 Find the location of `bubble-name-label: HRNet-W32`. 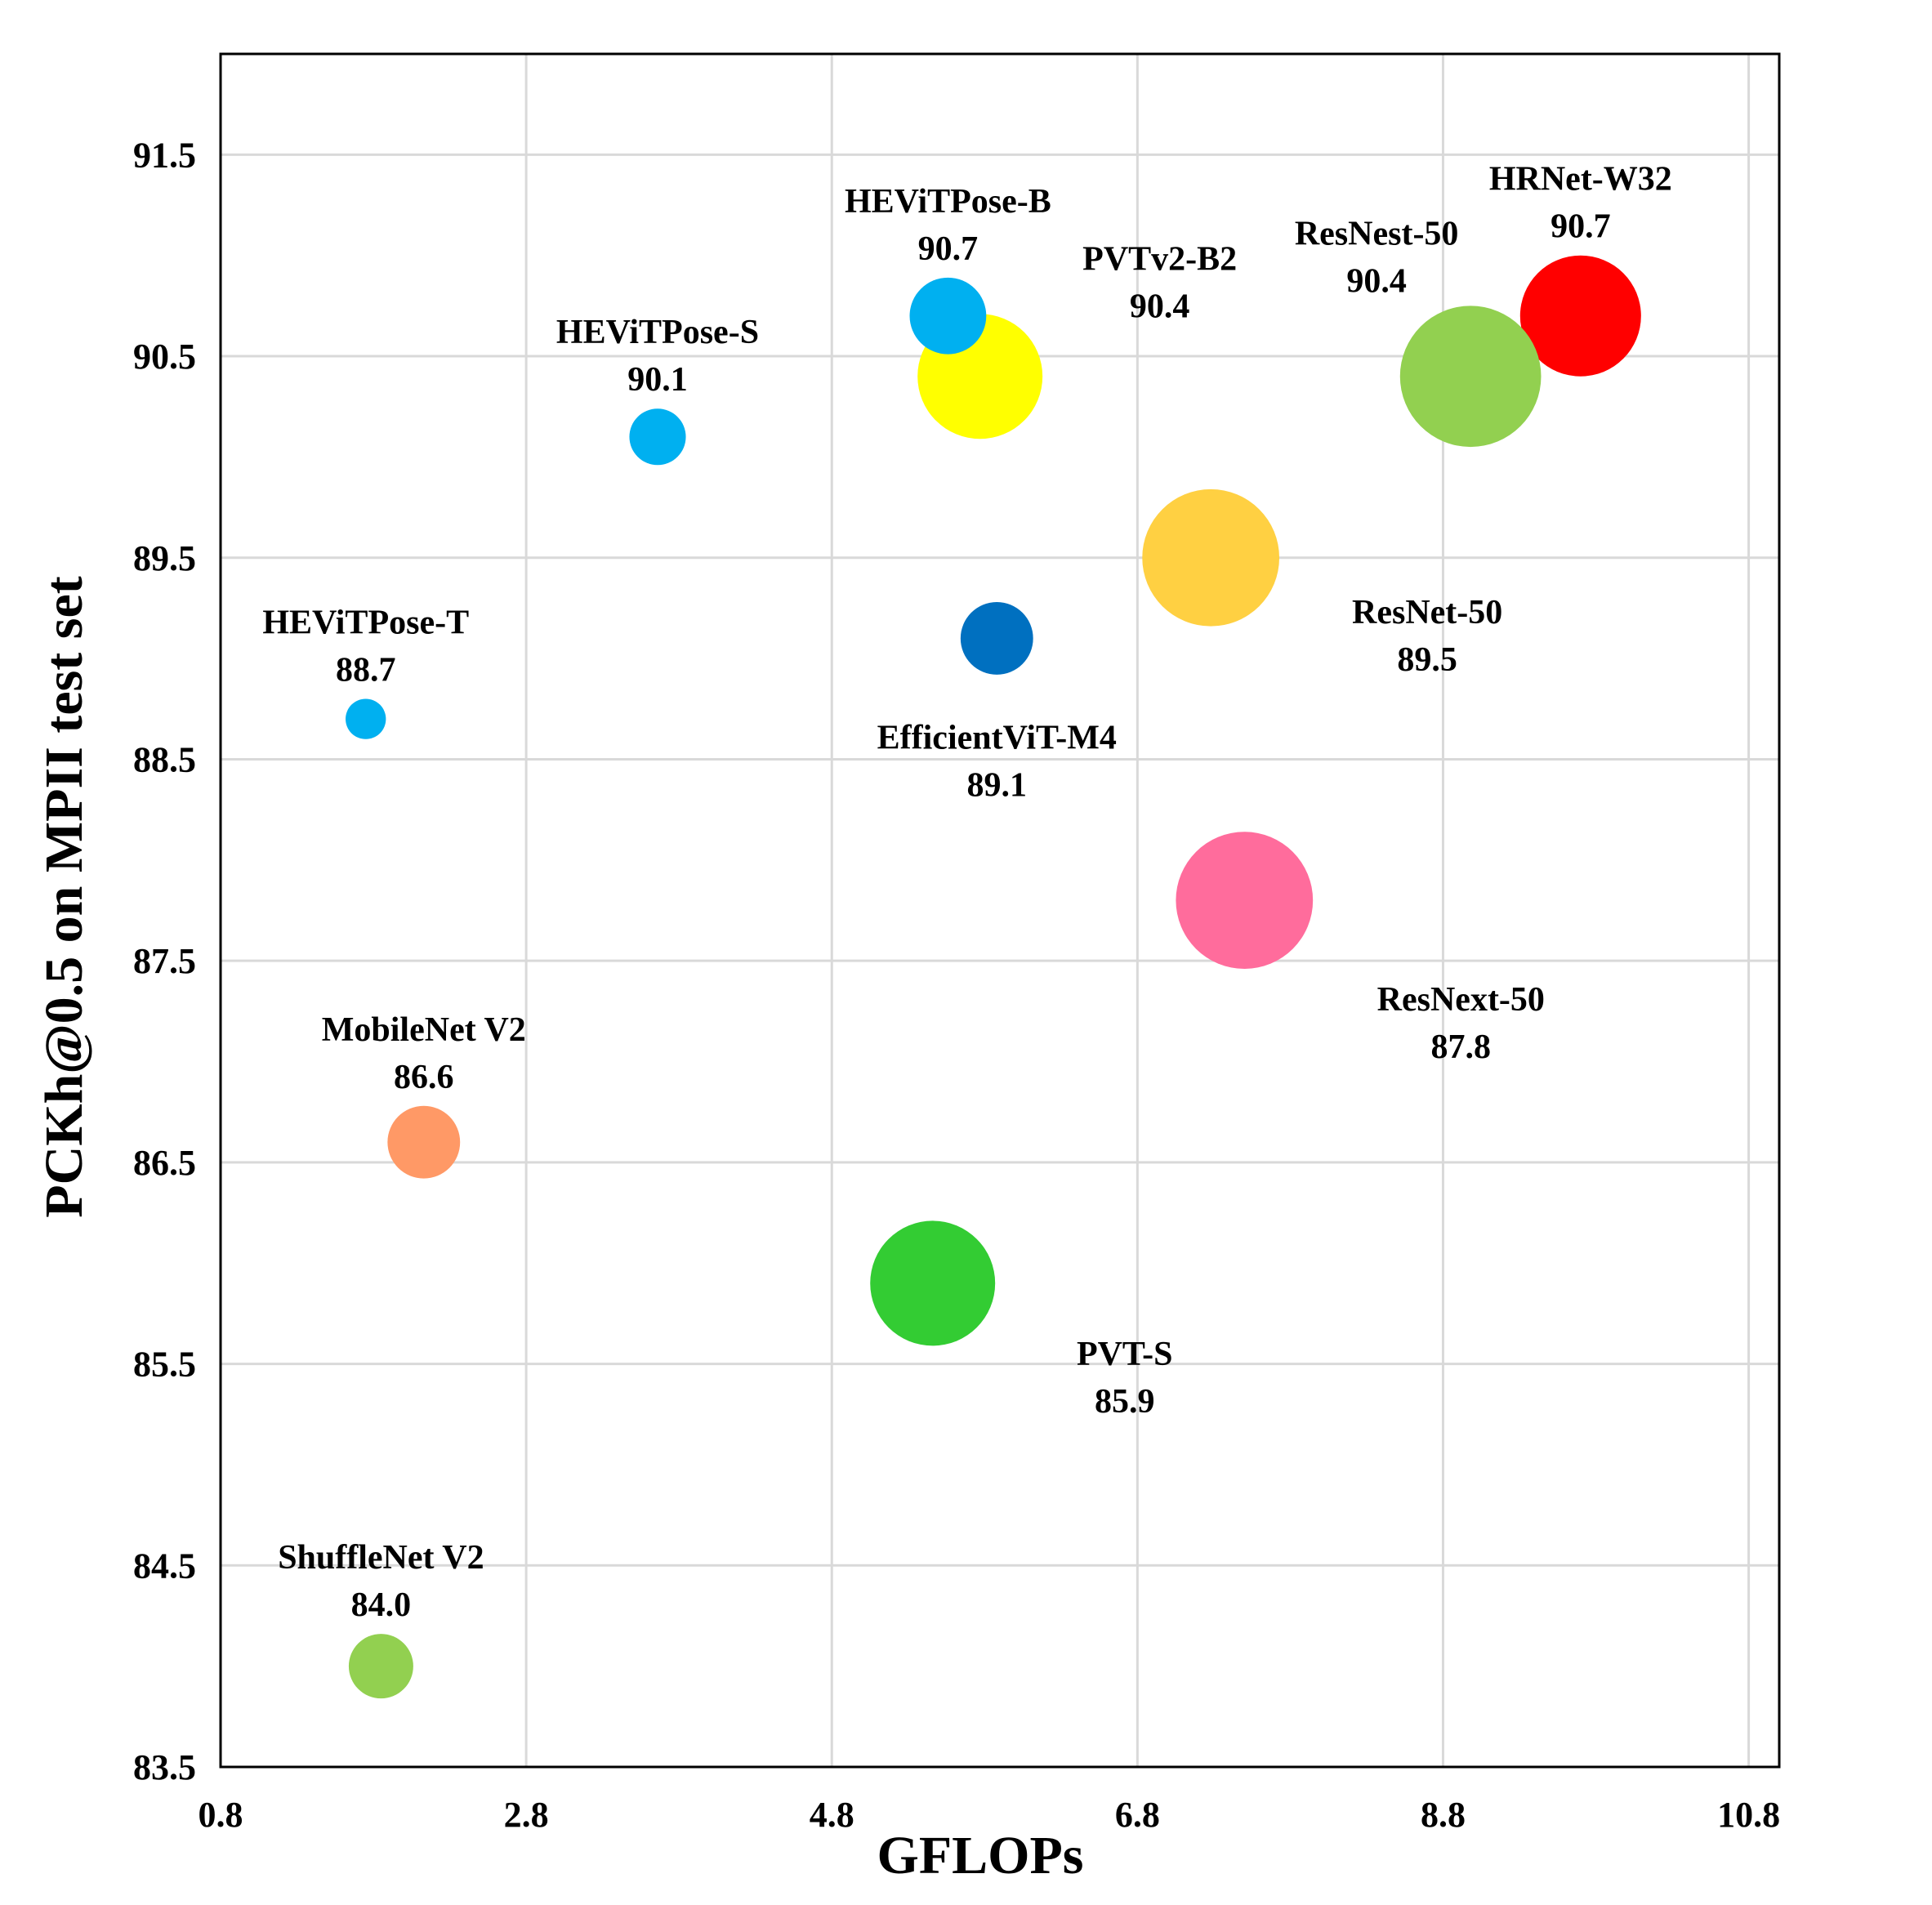

bubble-name-label: HRNet-W32 is located at coordinates (1580, 180).